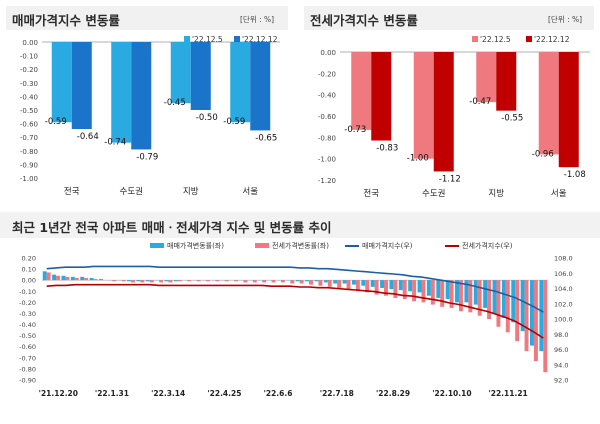 The image size is (600, 424). Describe the element at coordinates (168, 393) in the screenshot. I see `trend-x-tick: '22.3.14` at that location.